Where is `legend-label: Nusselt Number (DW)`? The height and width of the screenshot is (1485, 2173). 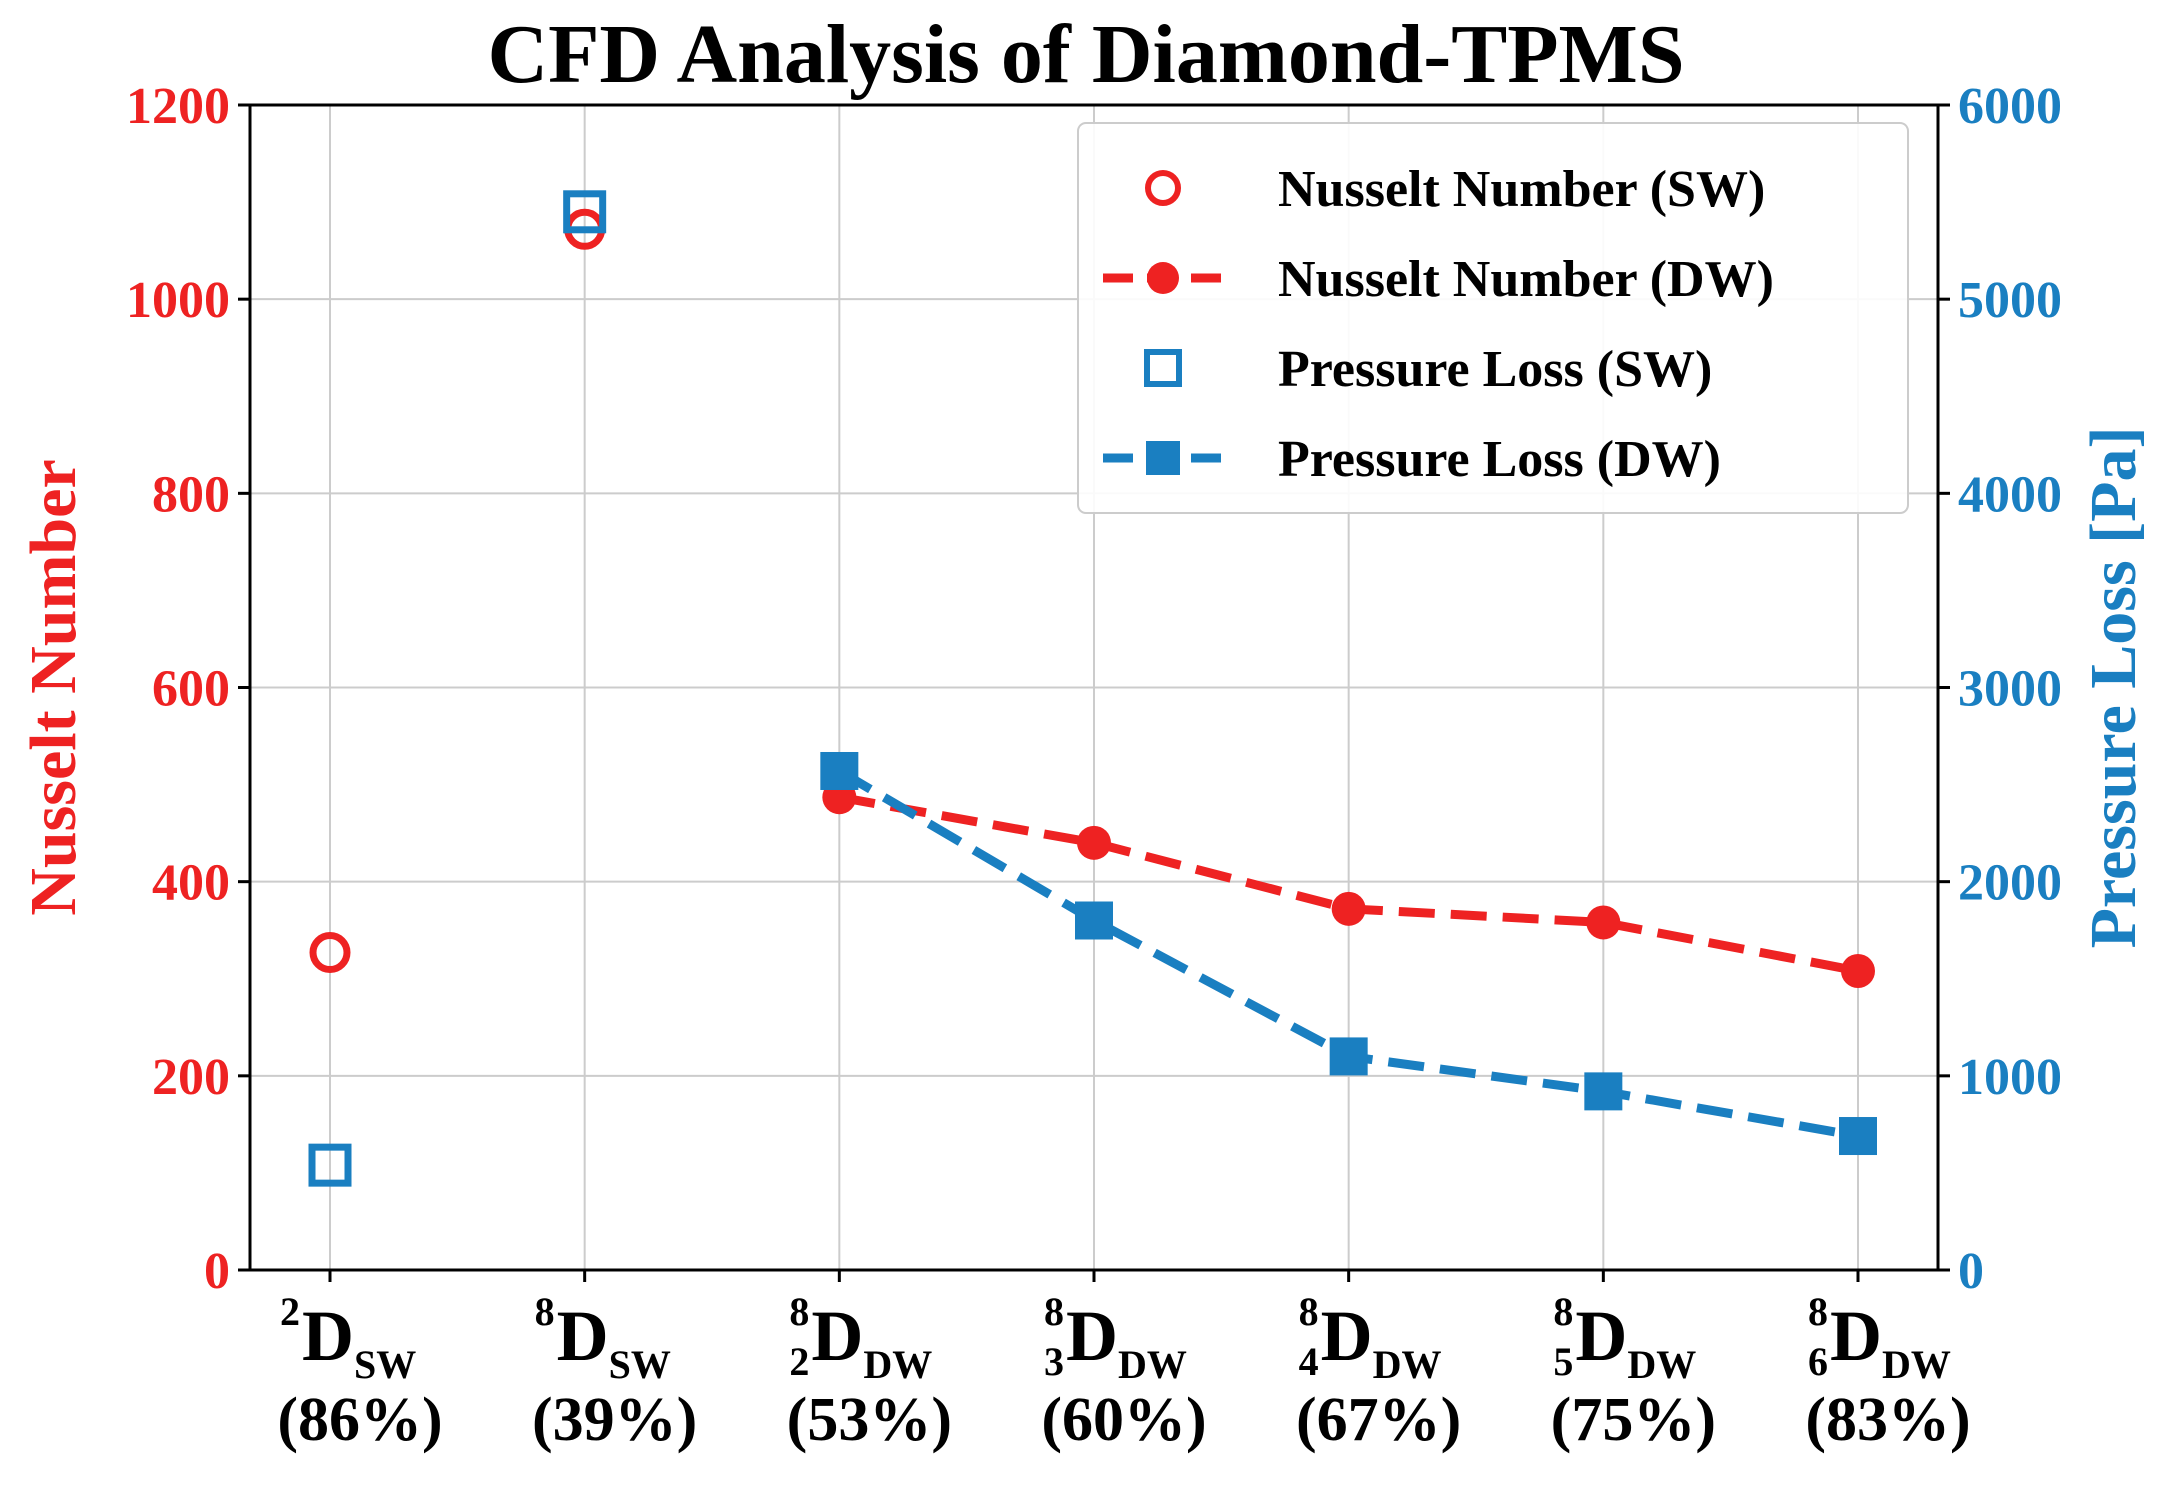
legend-label: Nusselt Number (DW) is located at coordinates (1526, 279).